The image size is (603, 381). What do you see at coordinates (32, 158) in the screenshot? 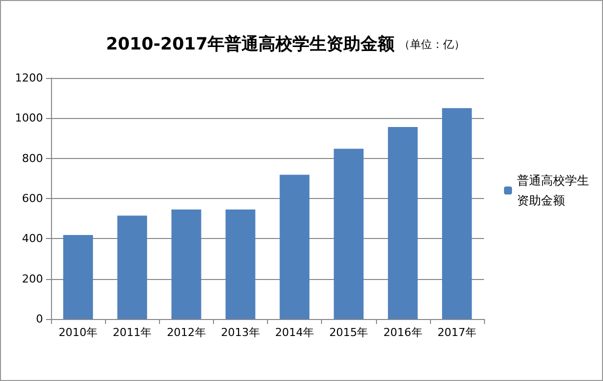
I see `y-tick-label: 800` at bounding box center [32, 158].